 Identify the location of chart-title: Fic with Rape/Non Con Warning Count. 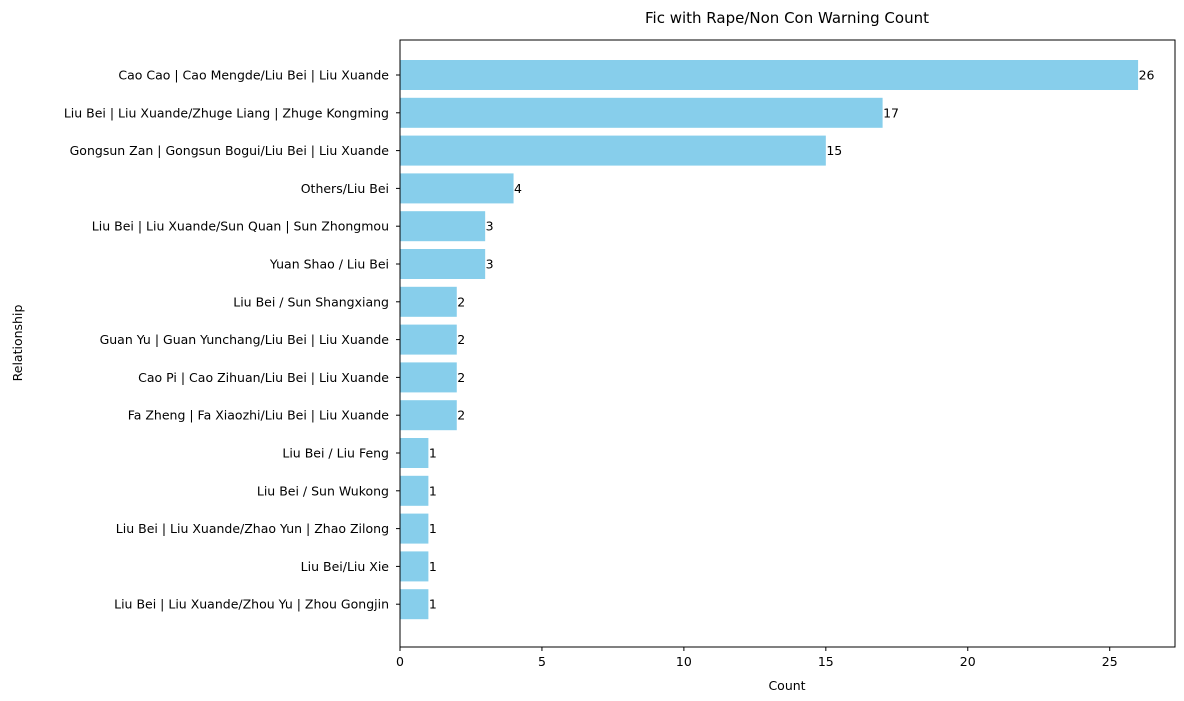
(787, 18).